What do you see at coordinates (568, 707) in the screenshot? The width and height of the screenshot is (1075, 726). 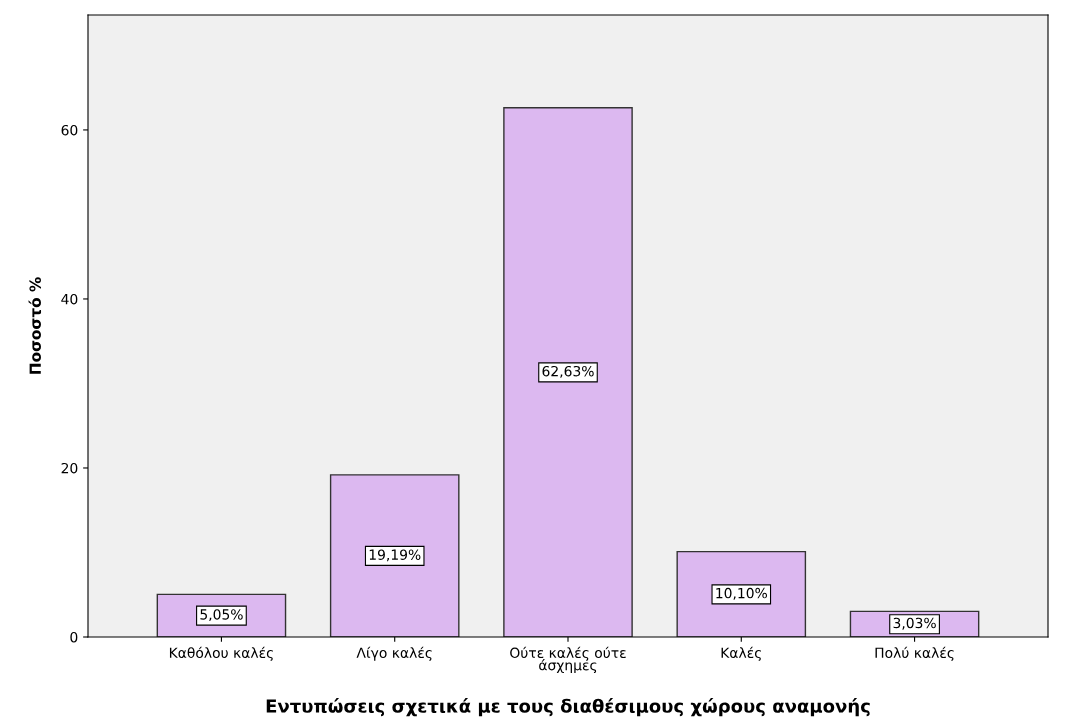 I see `x-axis-title: Εντυπώσεις σχετικά με τους διαθέσιμους χώρους αναμονής` at bounding box center [568, 707].